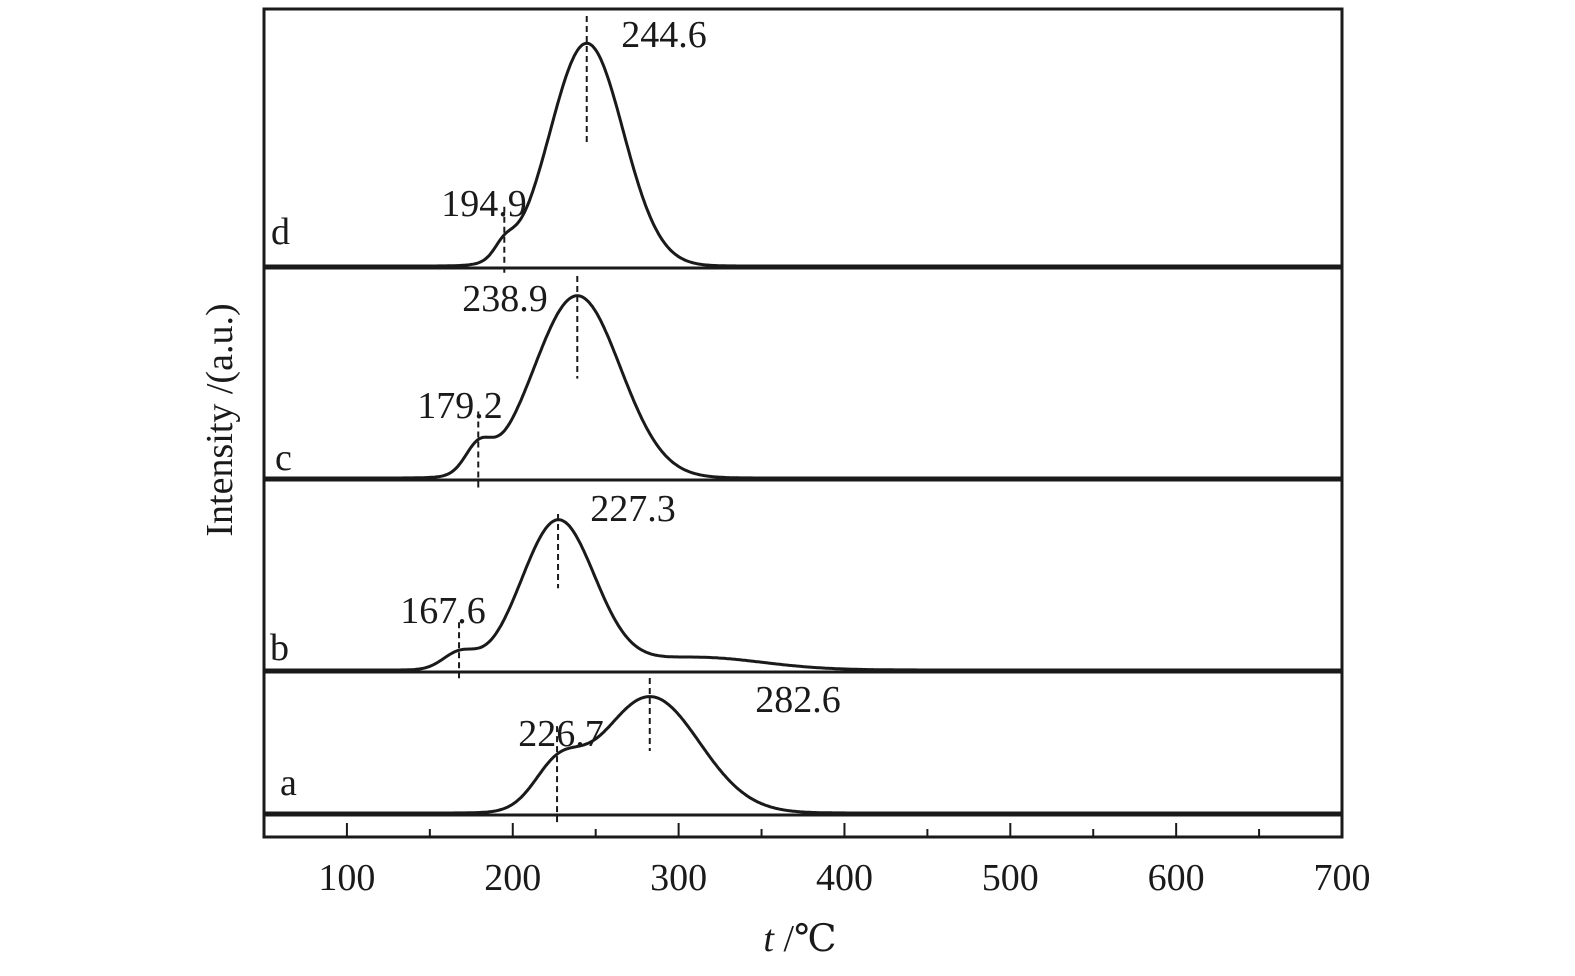 This screenshot has width=1575, height=976. I want to click on peak-label-a-2: 282.6, so click(798, 700).